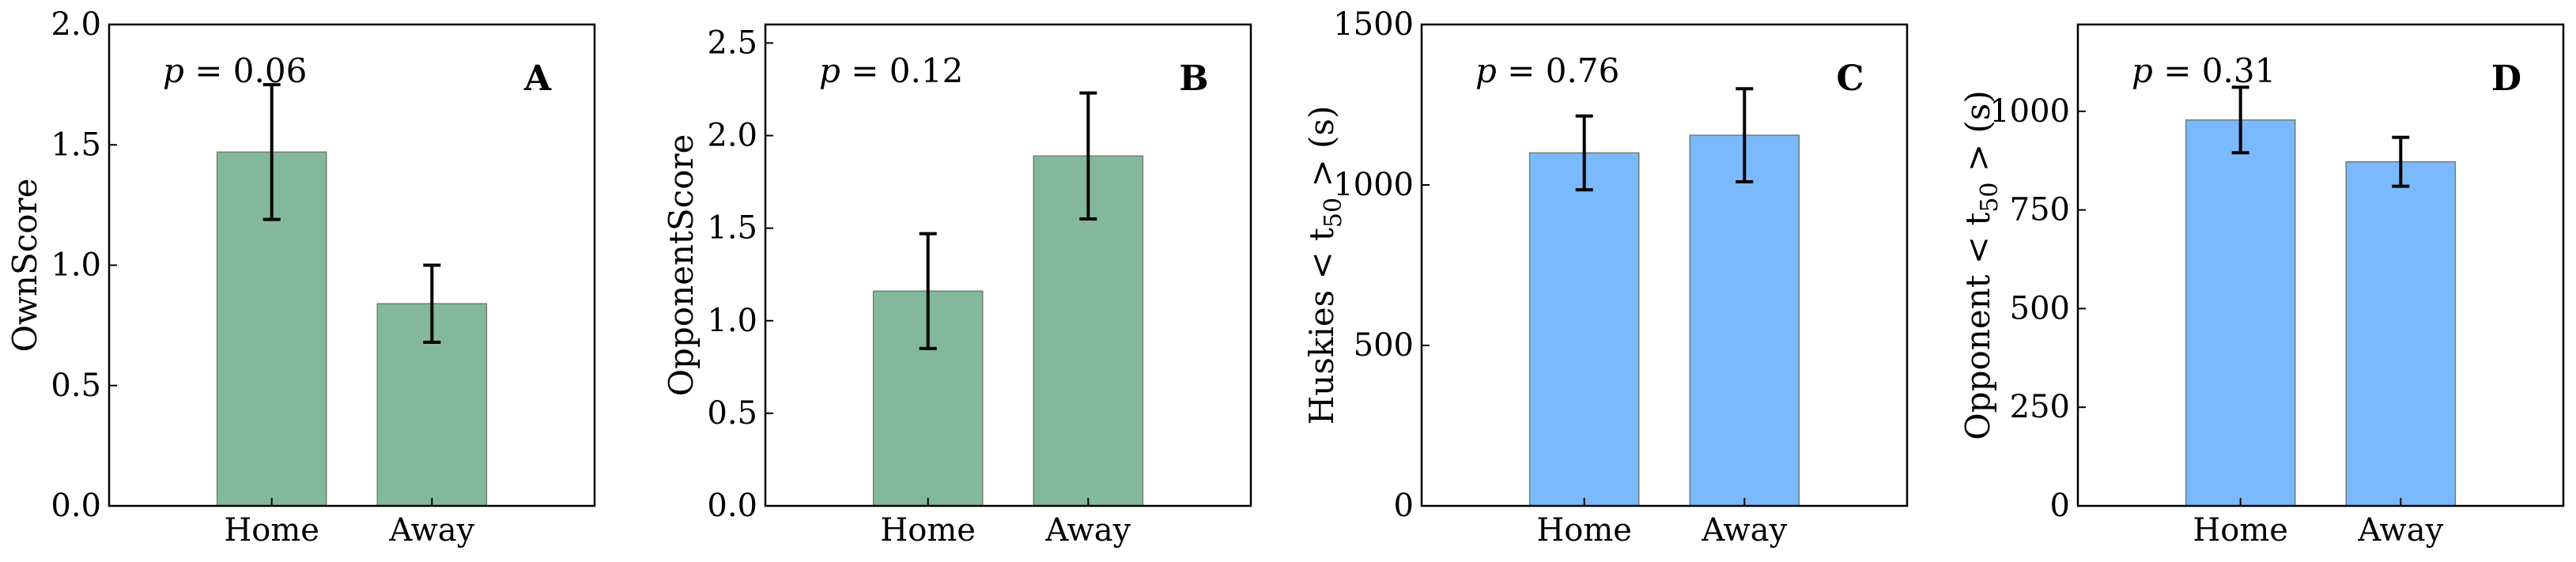 This screenshot has width=2576, height=562. I want to click on panel-letter: B, so click(1193, 78).